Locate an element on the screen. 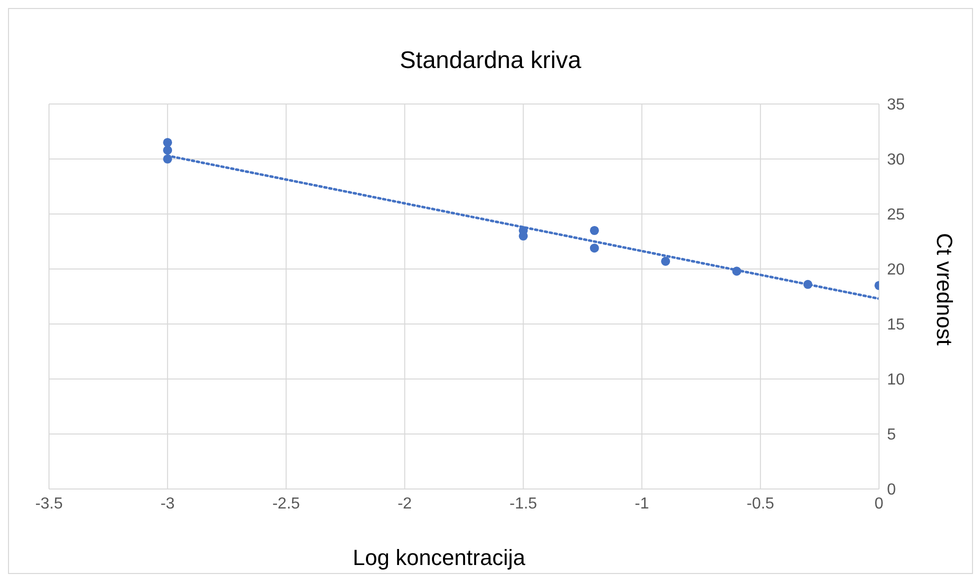  x-tick-label: -1 is located at coordinates (642, 503).